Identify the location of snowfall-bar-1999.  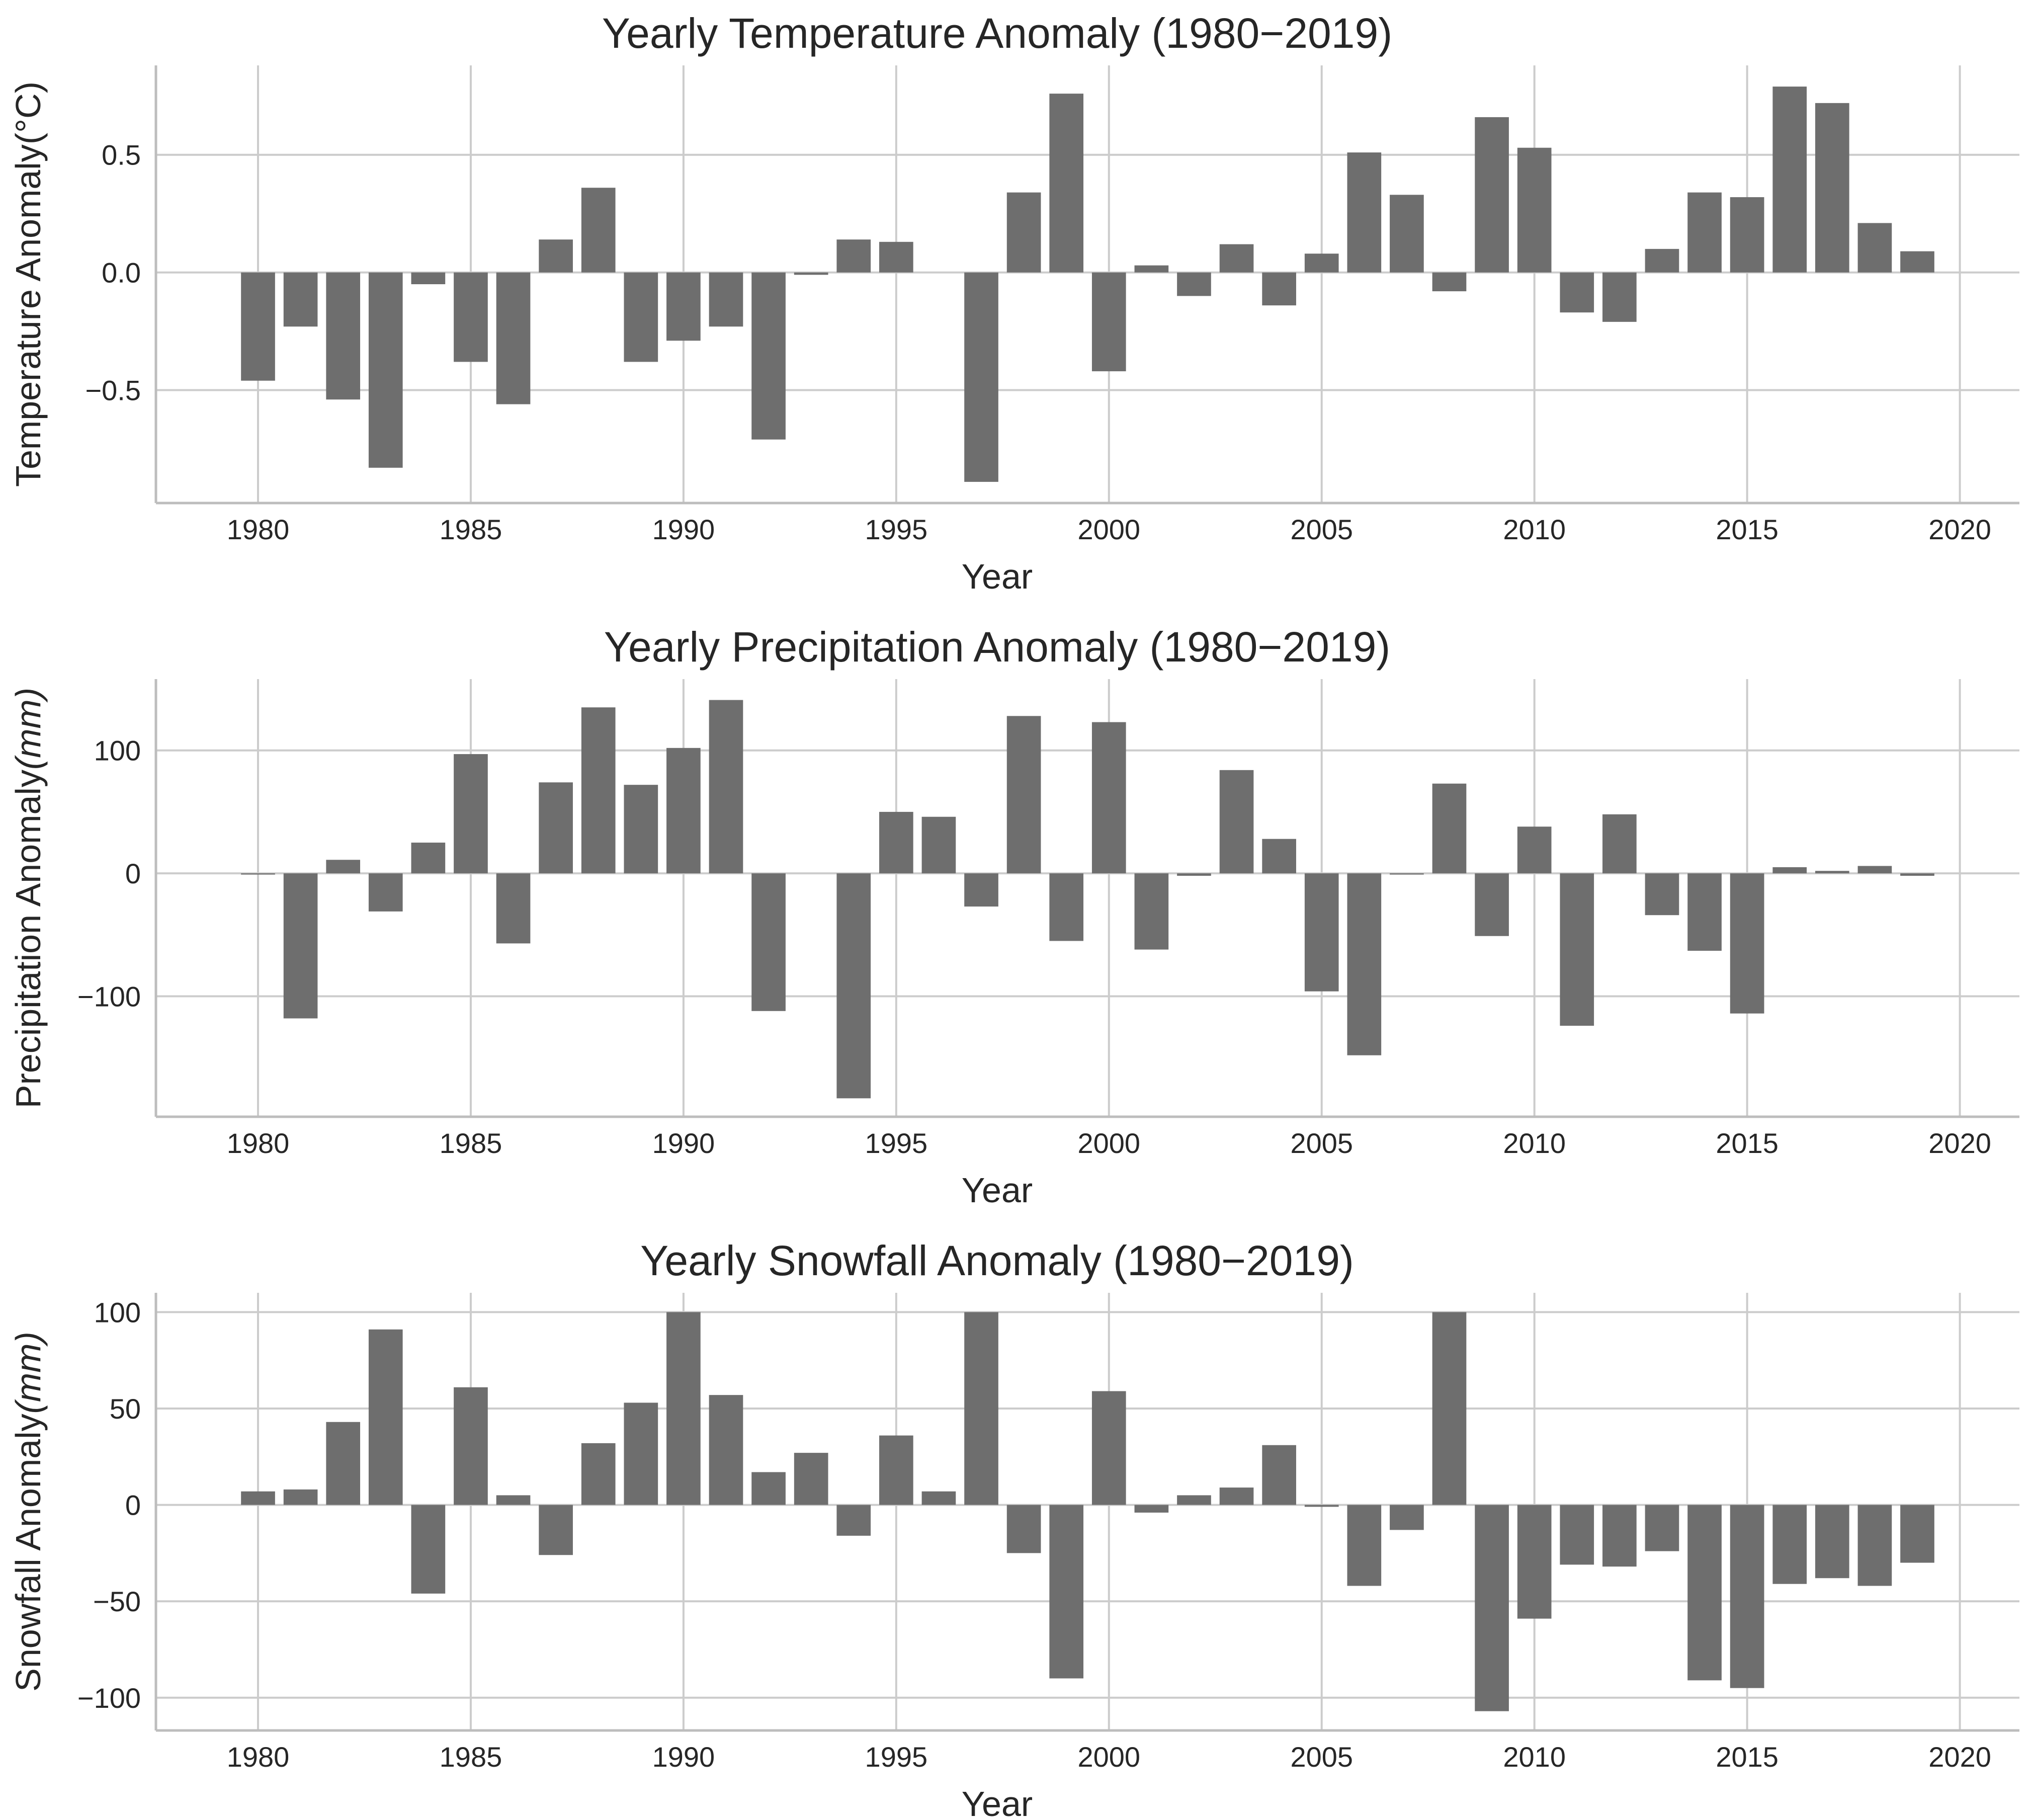
(1066, 1592).